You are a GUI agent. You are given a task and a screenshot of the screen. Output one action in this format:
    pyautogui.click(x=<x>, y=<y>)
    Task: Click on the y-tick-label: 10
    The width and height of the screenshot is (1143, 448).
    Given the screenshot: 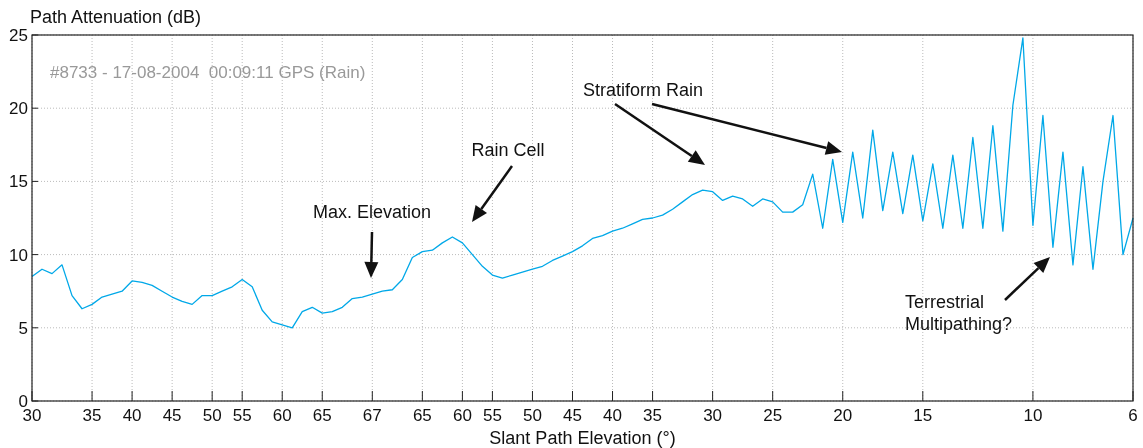 What is the action you would take?
    pyautogui.click(x=18, y=255)
    